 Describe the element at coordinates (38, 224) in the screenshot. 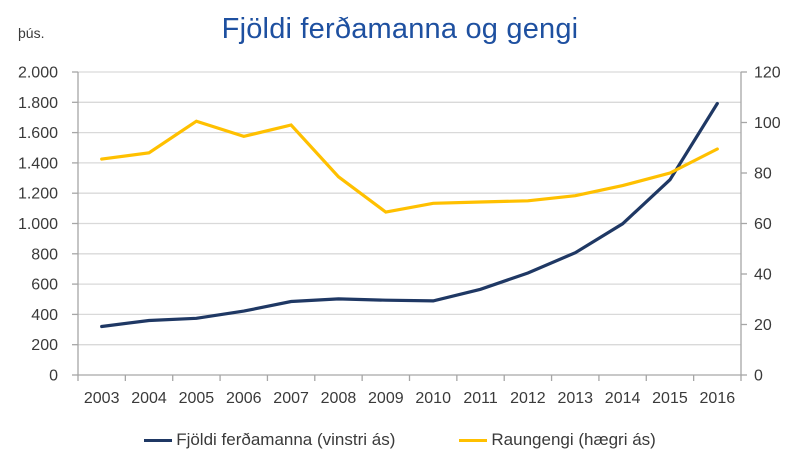

I see `left-axis-label: 1.000` at that location.